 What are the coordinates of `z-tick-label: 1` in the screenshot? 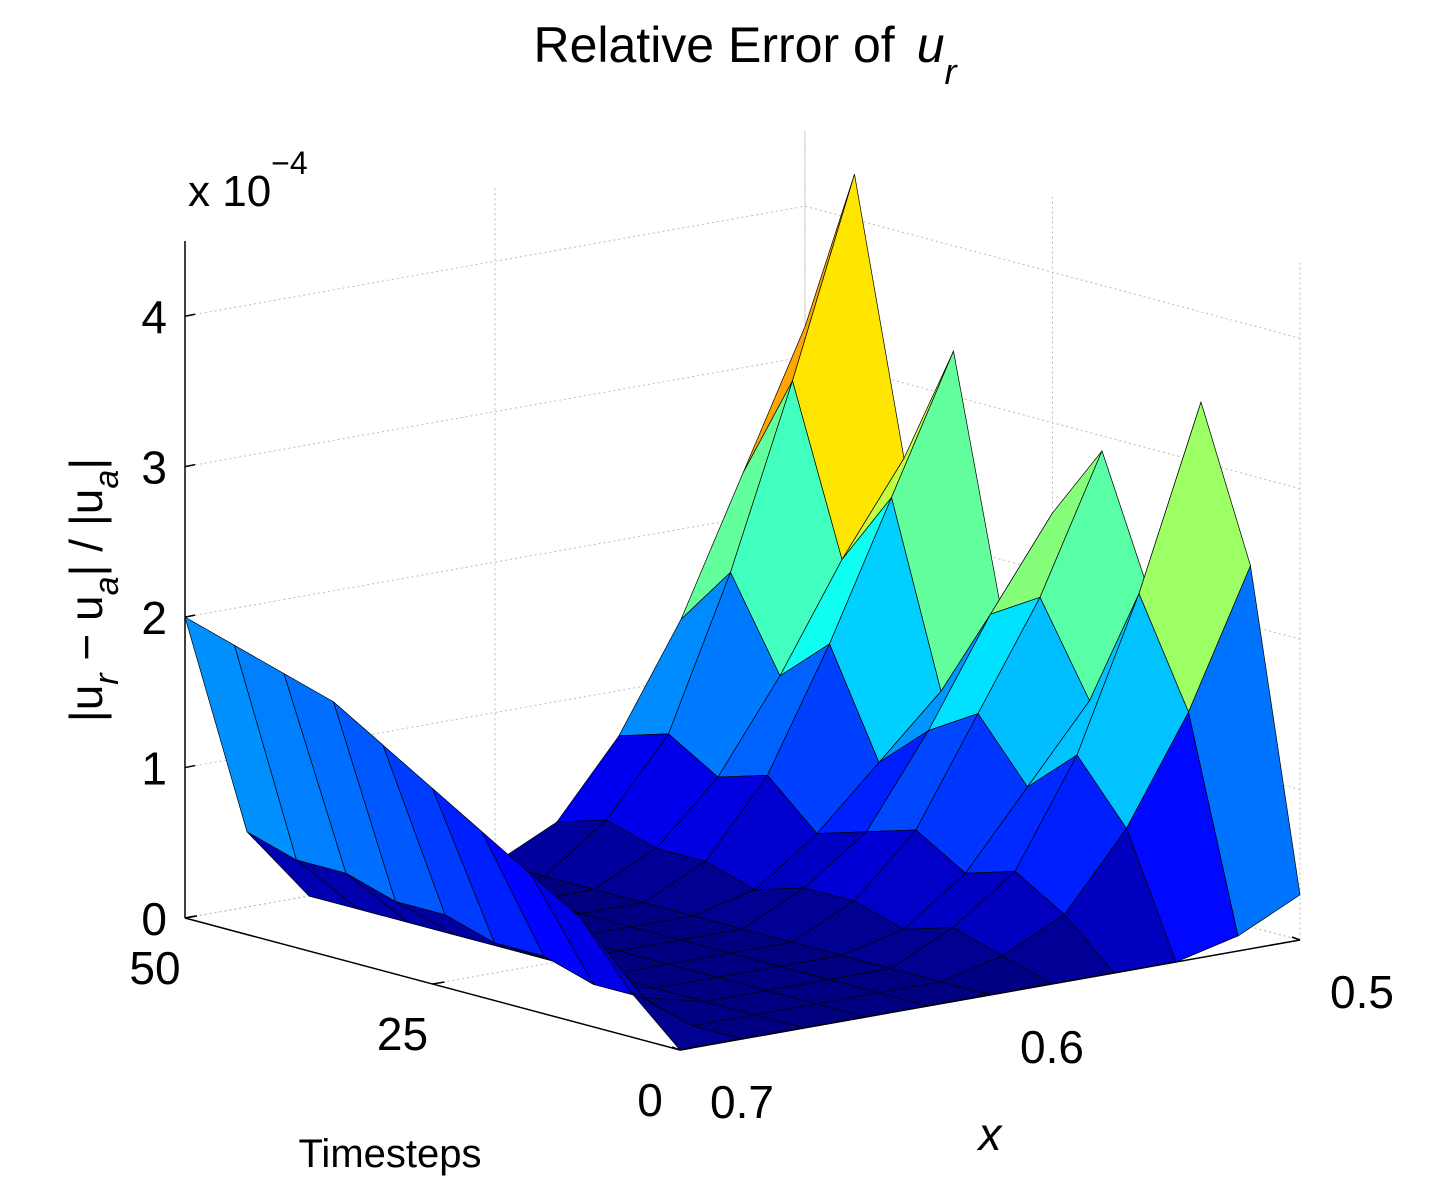 It's located at (154, 769).